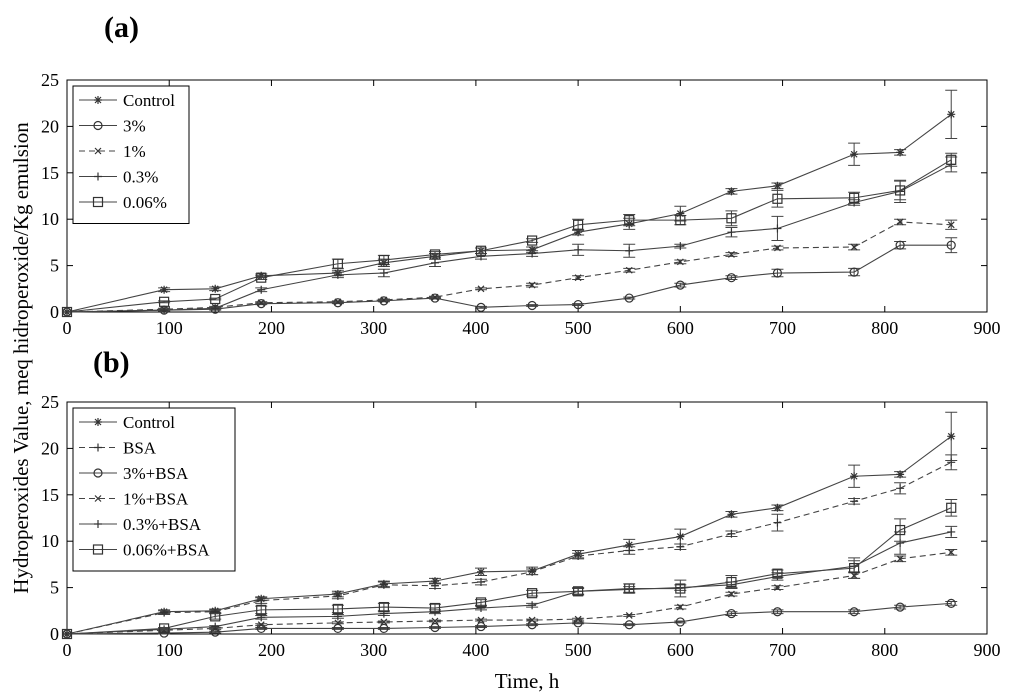 This screenshot has height=696, width=1024. What do you see at coordinates (884, 650) in the screenshot?
I see `x-tick-label-b-800: 800` at bounding box center [884, 650].